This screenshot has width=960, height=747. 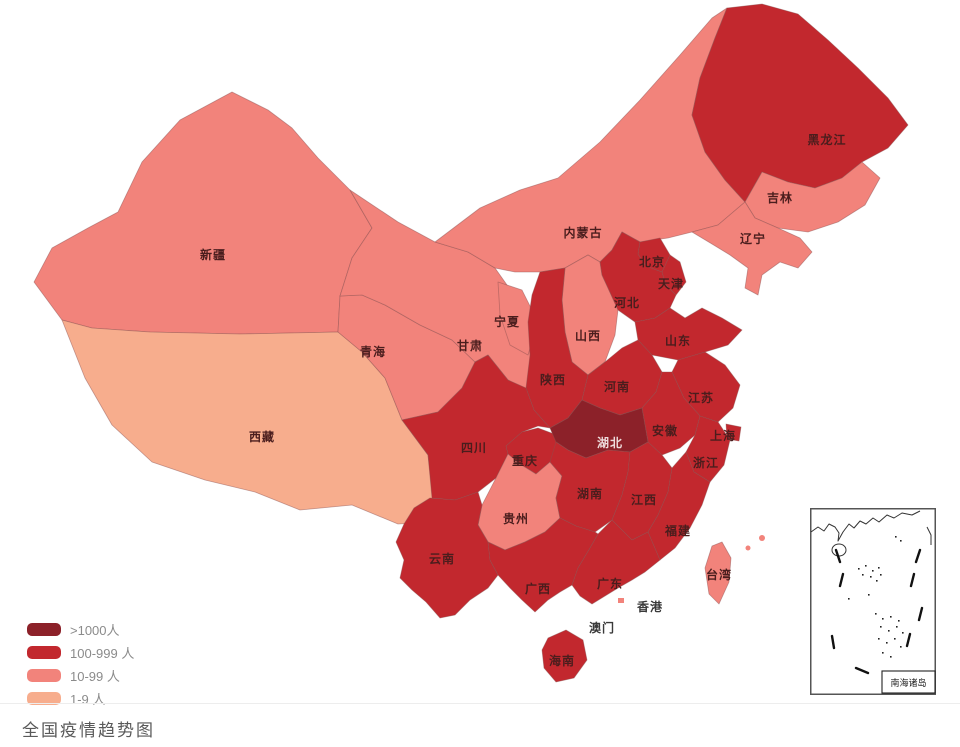 What do you see at coordinates (610, 442) in the screenshot?
I see `province-label-hubei: 湖北` at bounding box center [610, 442].